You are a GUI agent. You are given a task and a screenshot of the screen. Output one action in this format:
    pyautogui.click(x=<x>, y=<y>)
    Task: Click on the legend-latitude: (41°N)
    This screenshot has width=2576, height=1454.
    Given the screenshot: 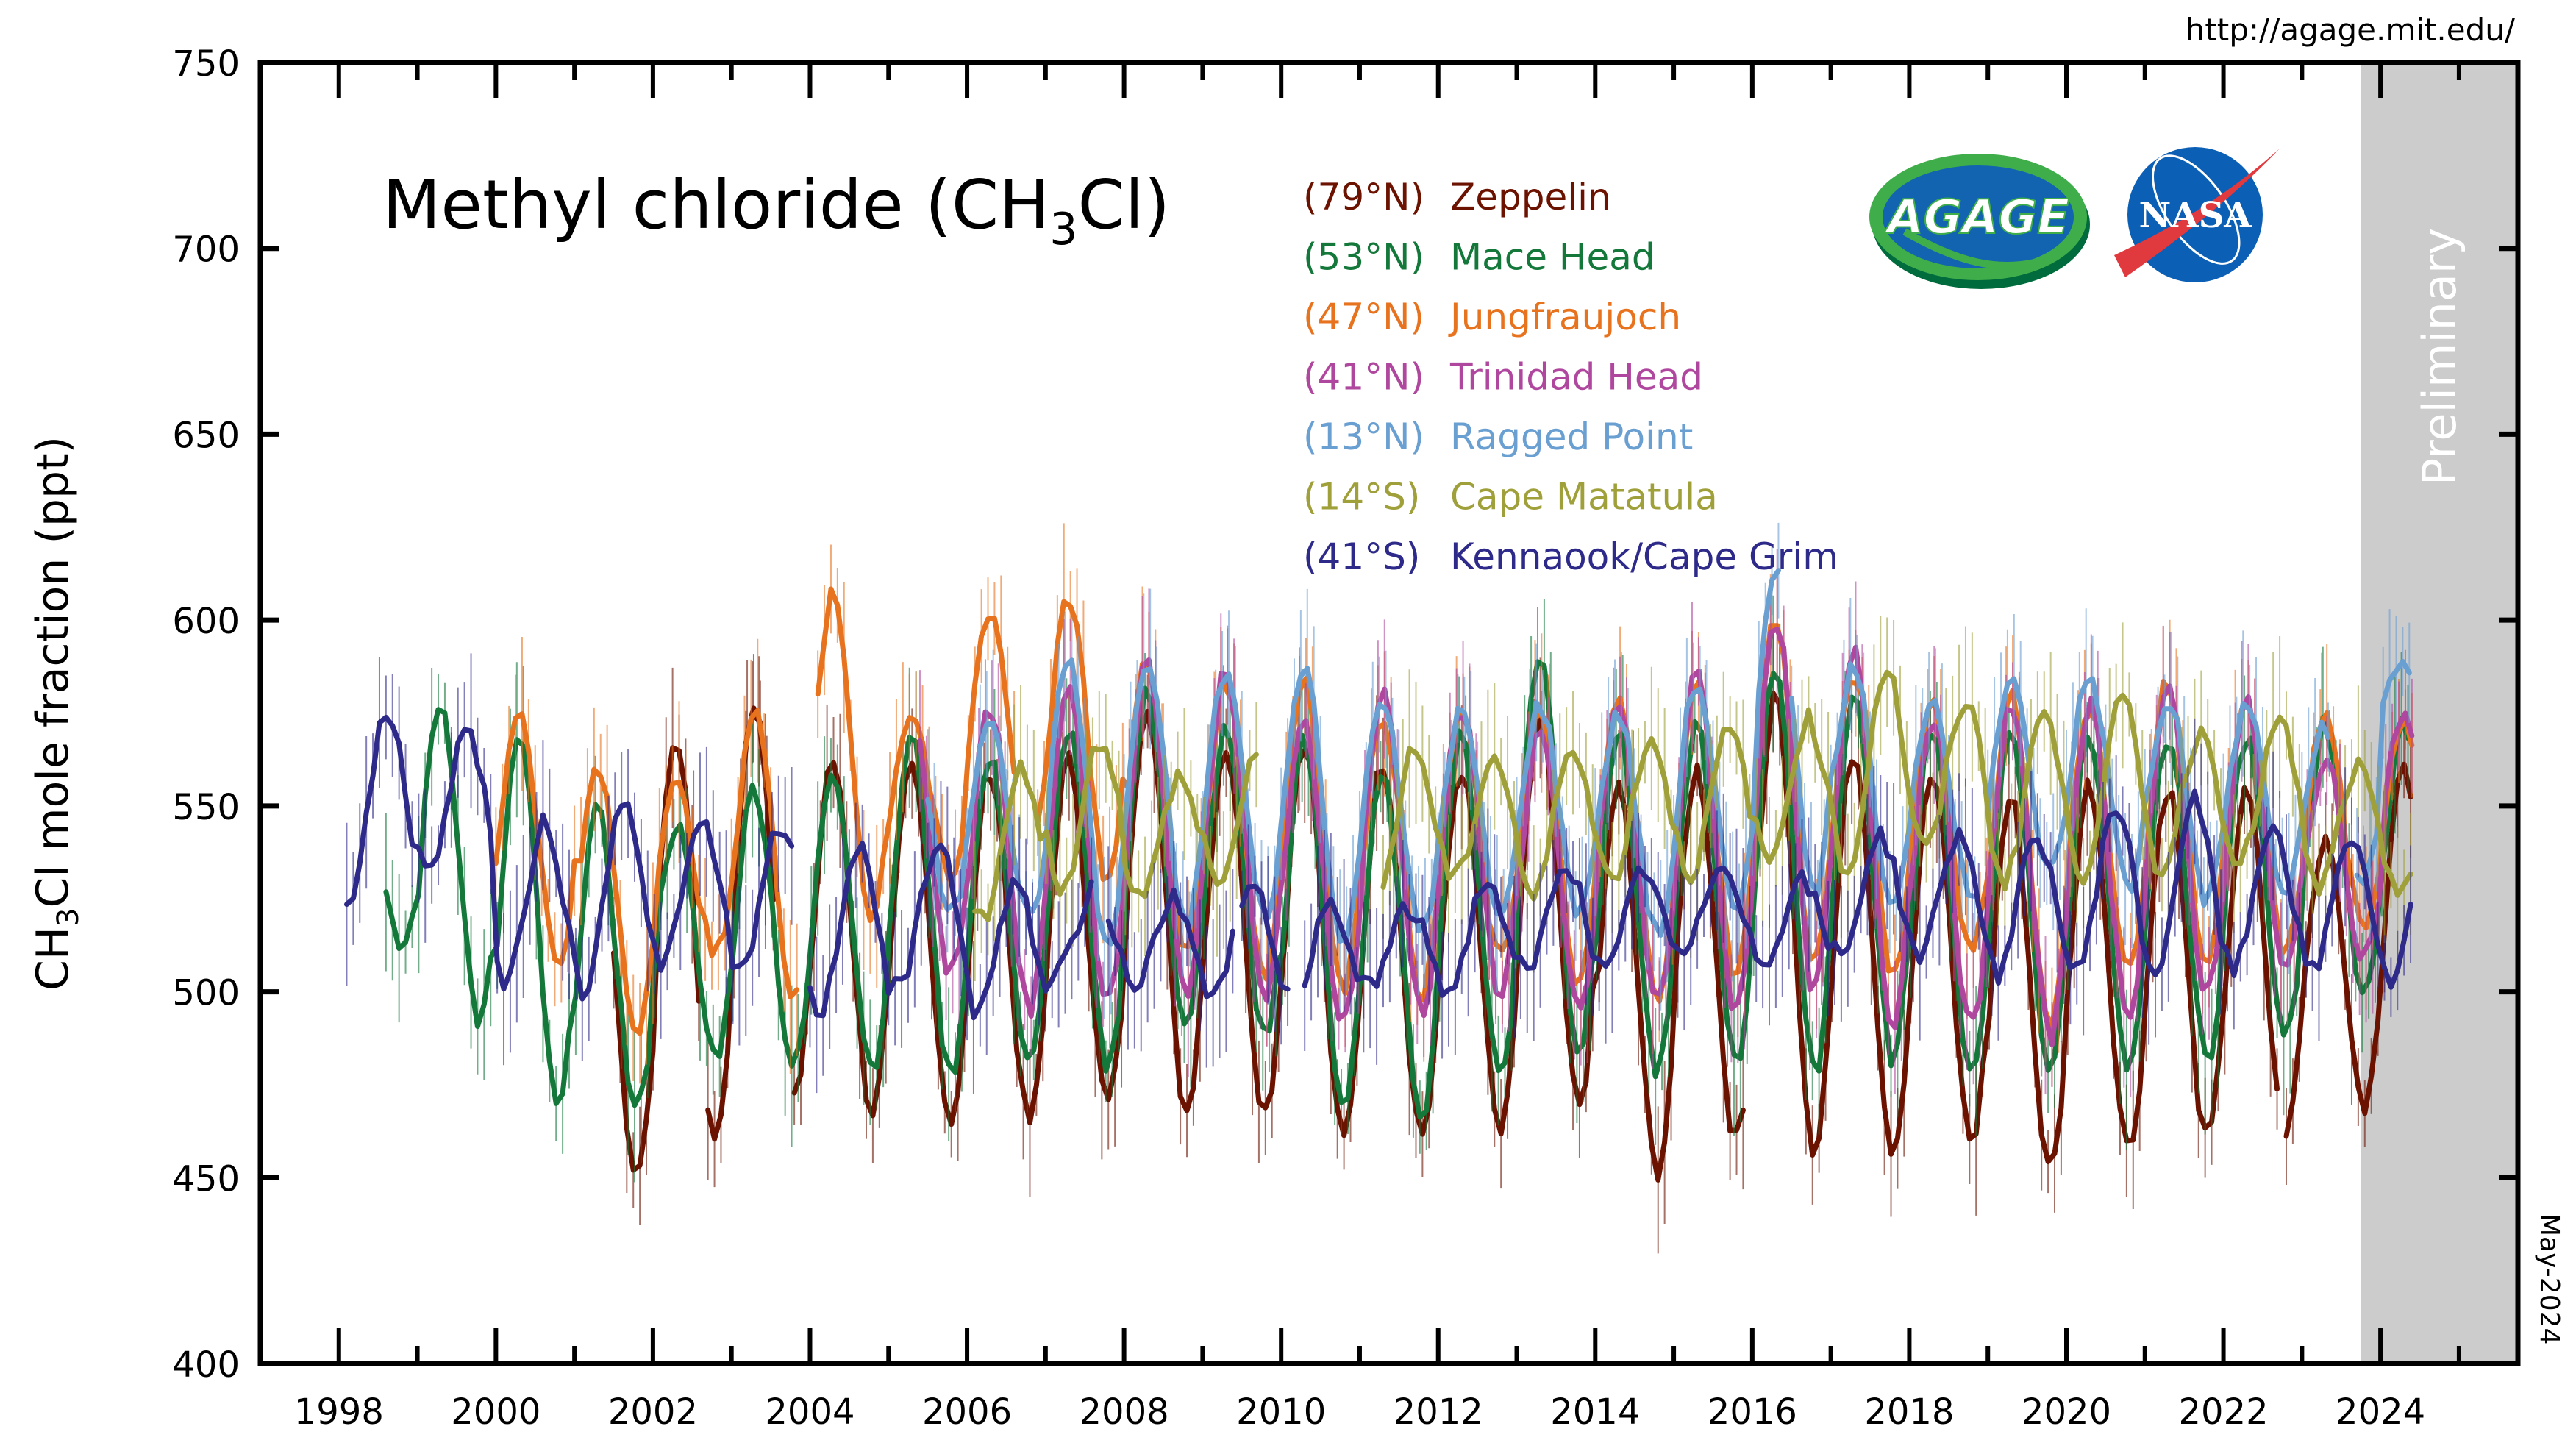 What is the action you would take?
    pyautogui.click(x=1363, y=377)
    